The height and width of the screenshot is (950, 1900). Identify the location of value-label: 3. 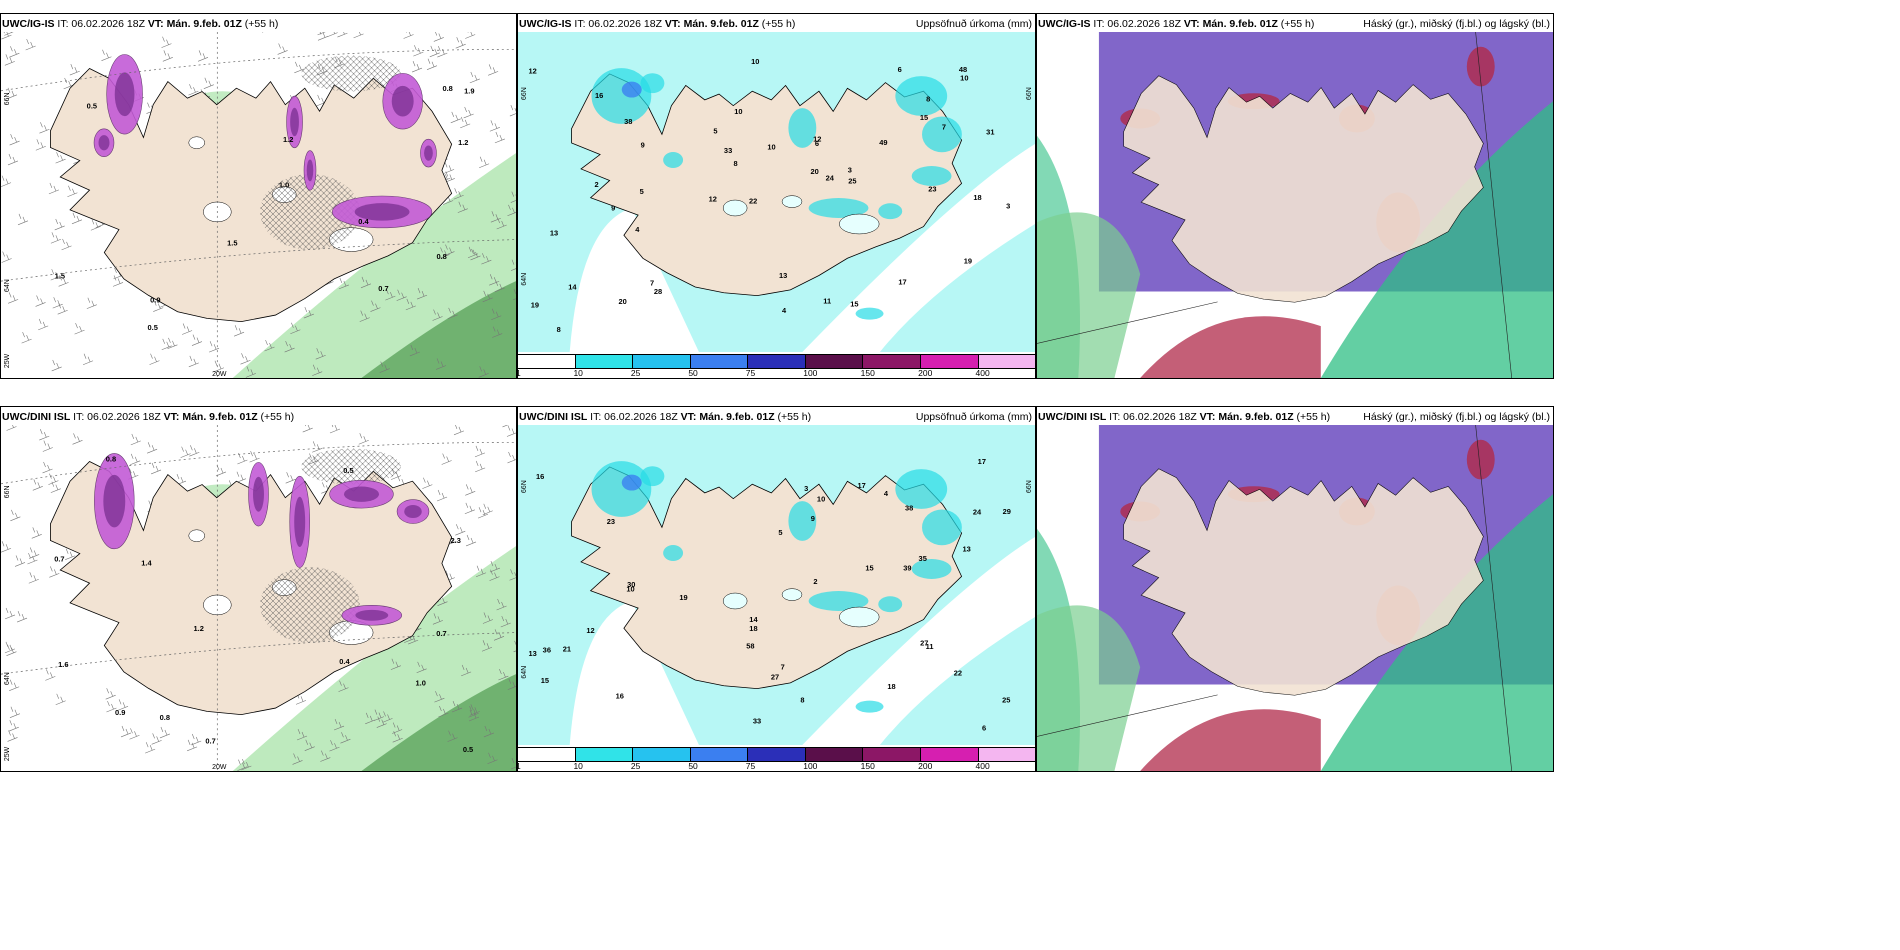
(850, 169).